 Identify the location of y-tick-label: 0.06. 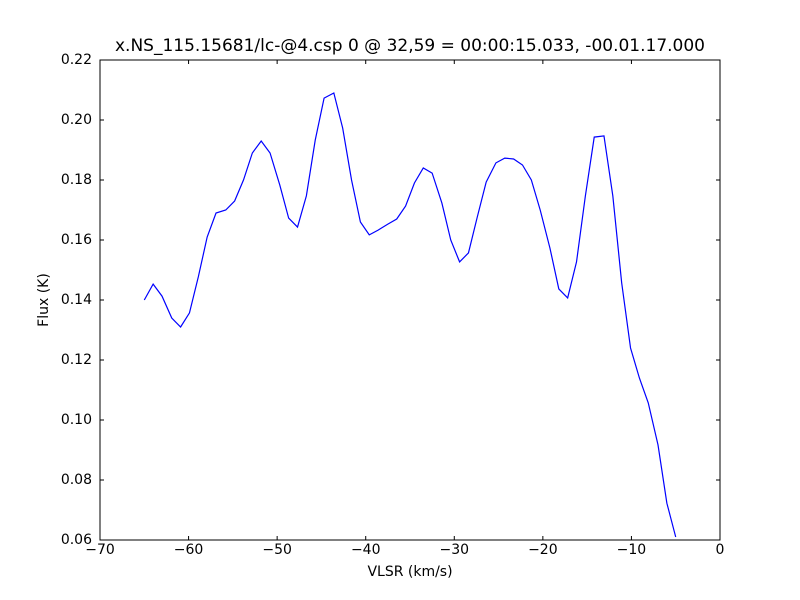
(76, 540).